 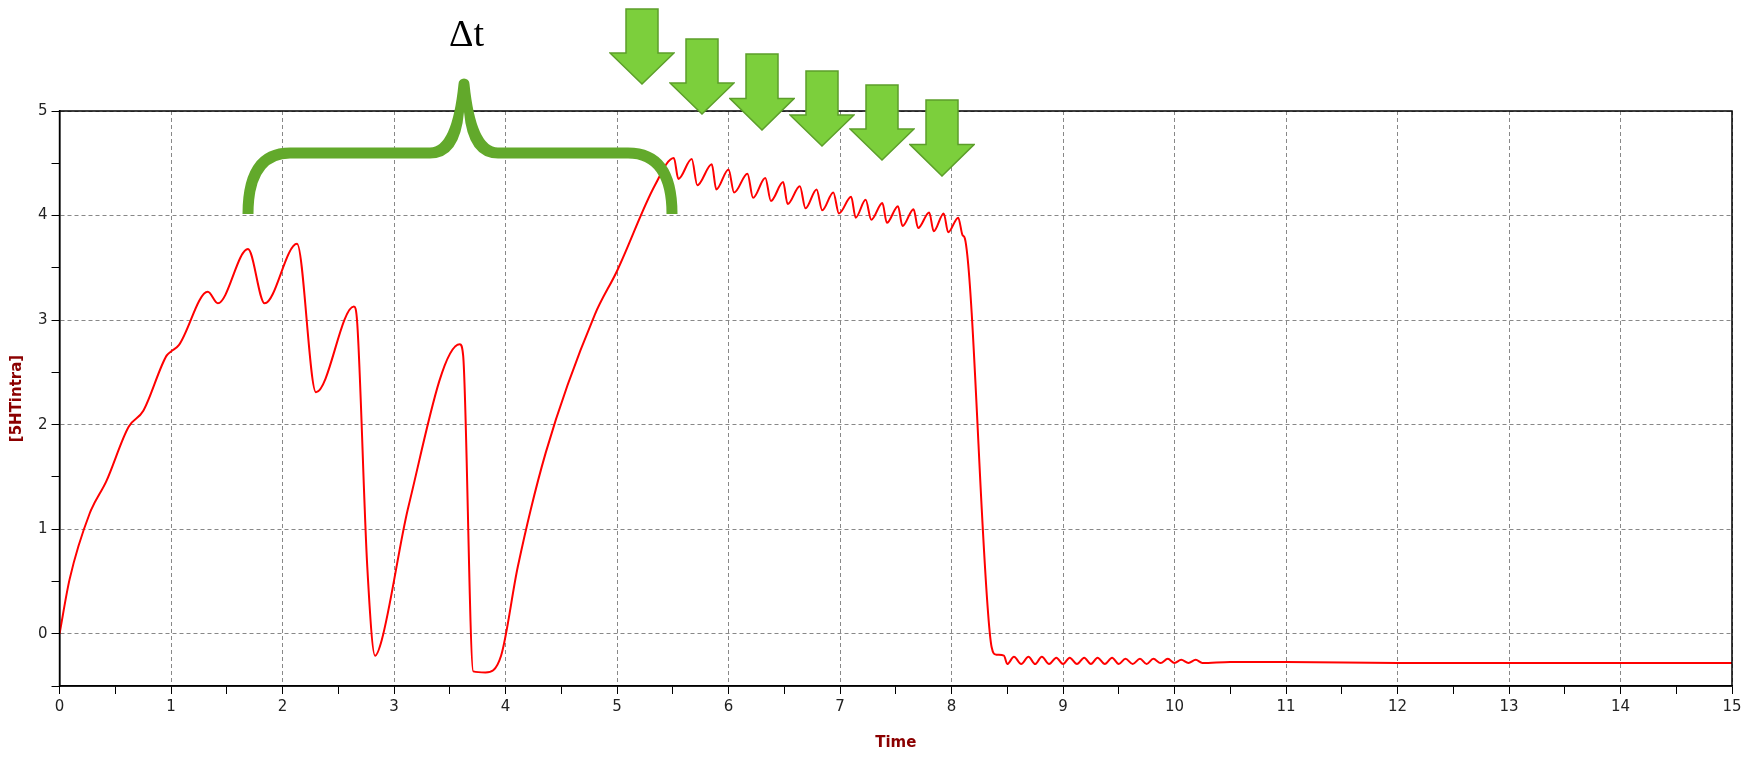 What do you see at coordinates (1397, 705) in the screenshot?
I see `x-tick-label: 12` at bounding box center [1397, 705].